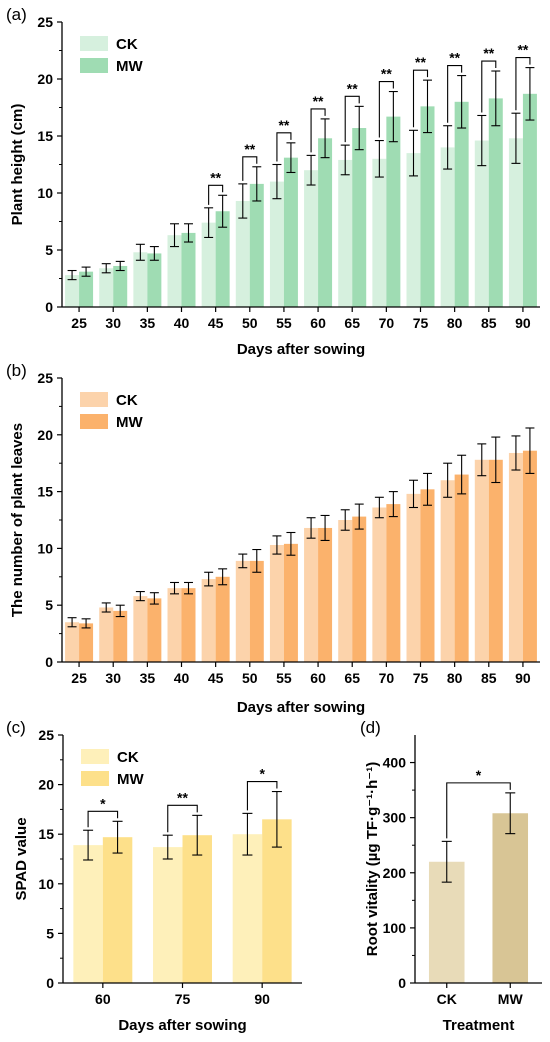  What do you see at coordinates (370, 727) in the screenshot?
I see `panel-letter: (d)` at bounding box center [370, 727].